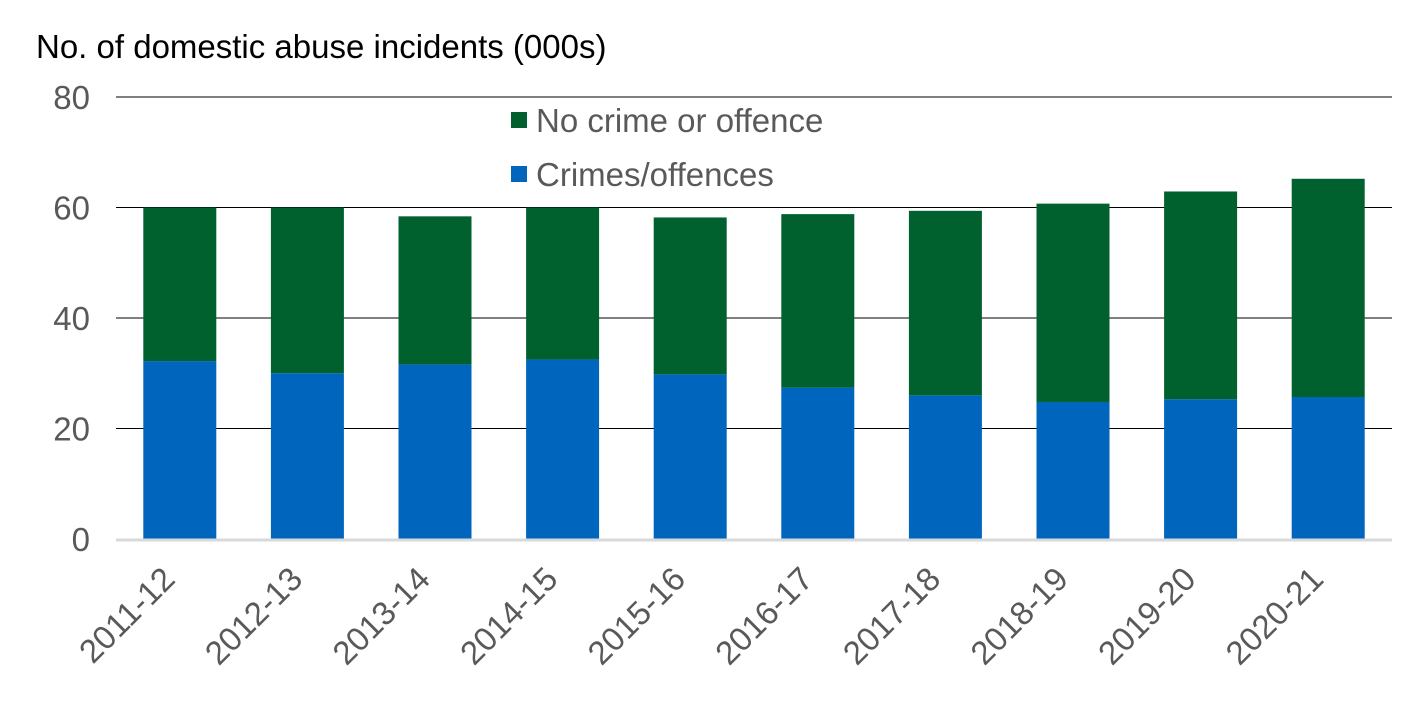 Image resolution: width=1426 pixels, height=710 pixels. Describe the element at coordinates (127, 615) in the screenshot. I see `x-tick-label: 2011-12` at that location.